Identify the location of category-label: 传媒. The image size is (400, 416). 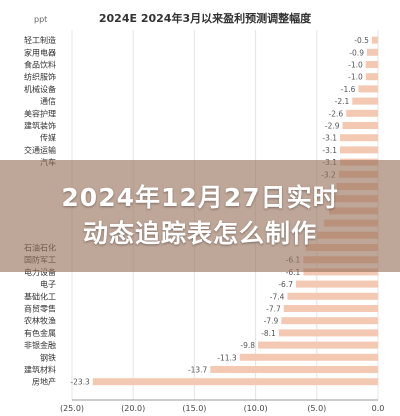
(48, 138).